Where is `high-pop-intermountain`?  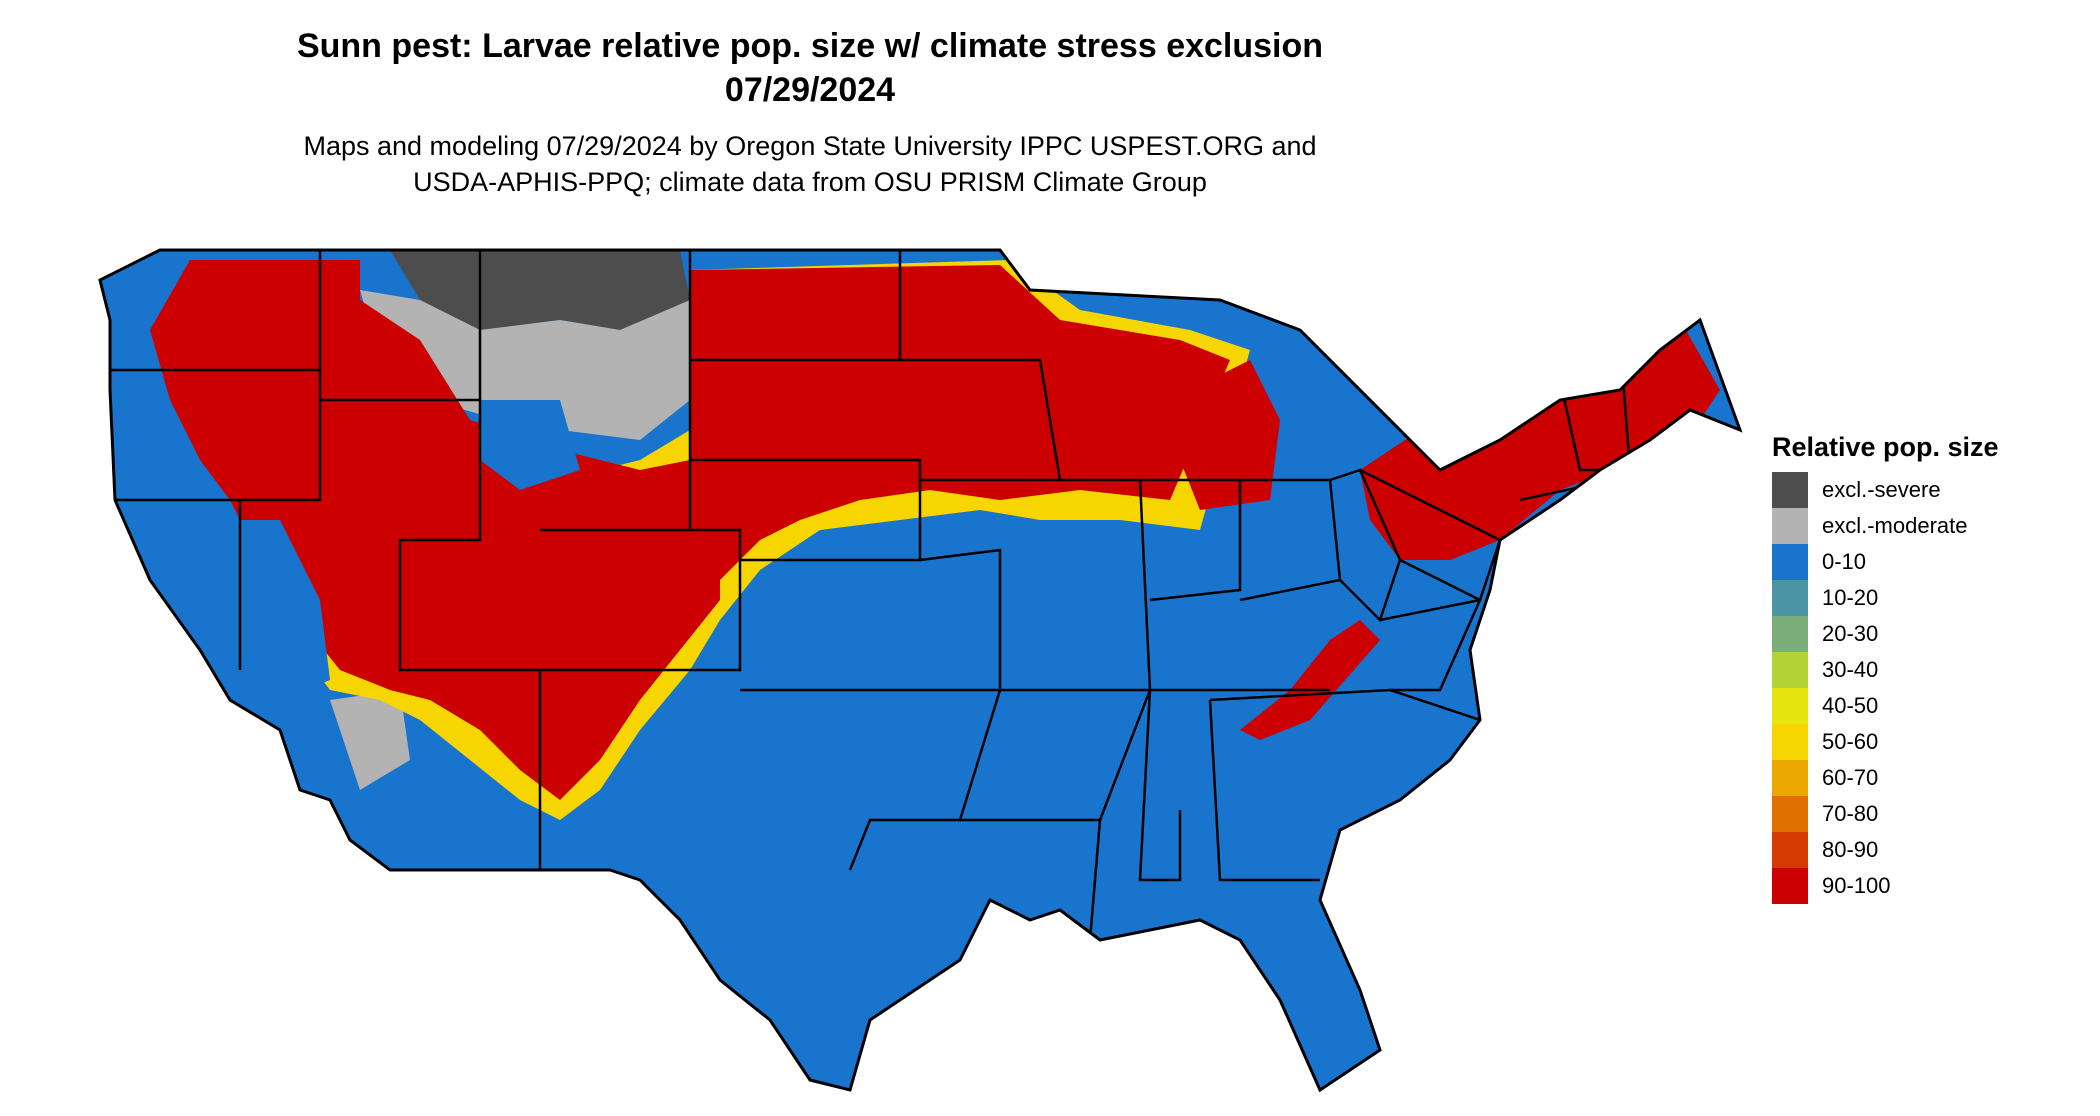 high-pop-intermountain is located at coordinates (435, 530).